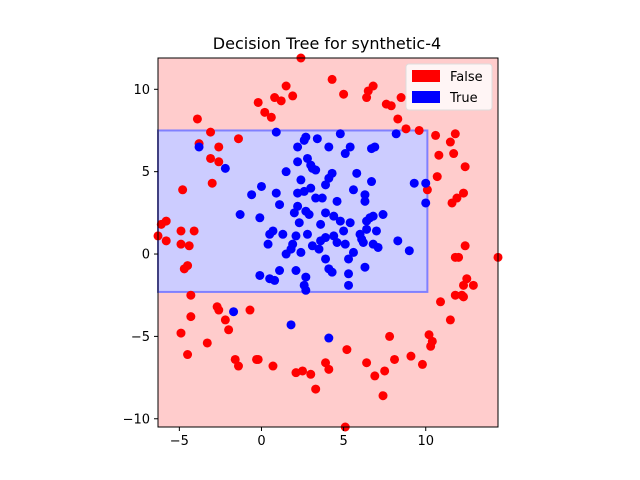  What do you see at coordinates (425, 441) in the screenshot?
I see `x-tick-label: 10` at bounding box center [425, 441].